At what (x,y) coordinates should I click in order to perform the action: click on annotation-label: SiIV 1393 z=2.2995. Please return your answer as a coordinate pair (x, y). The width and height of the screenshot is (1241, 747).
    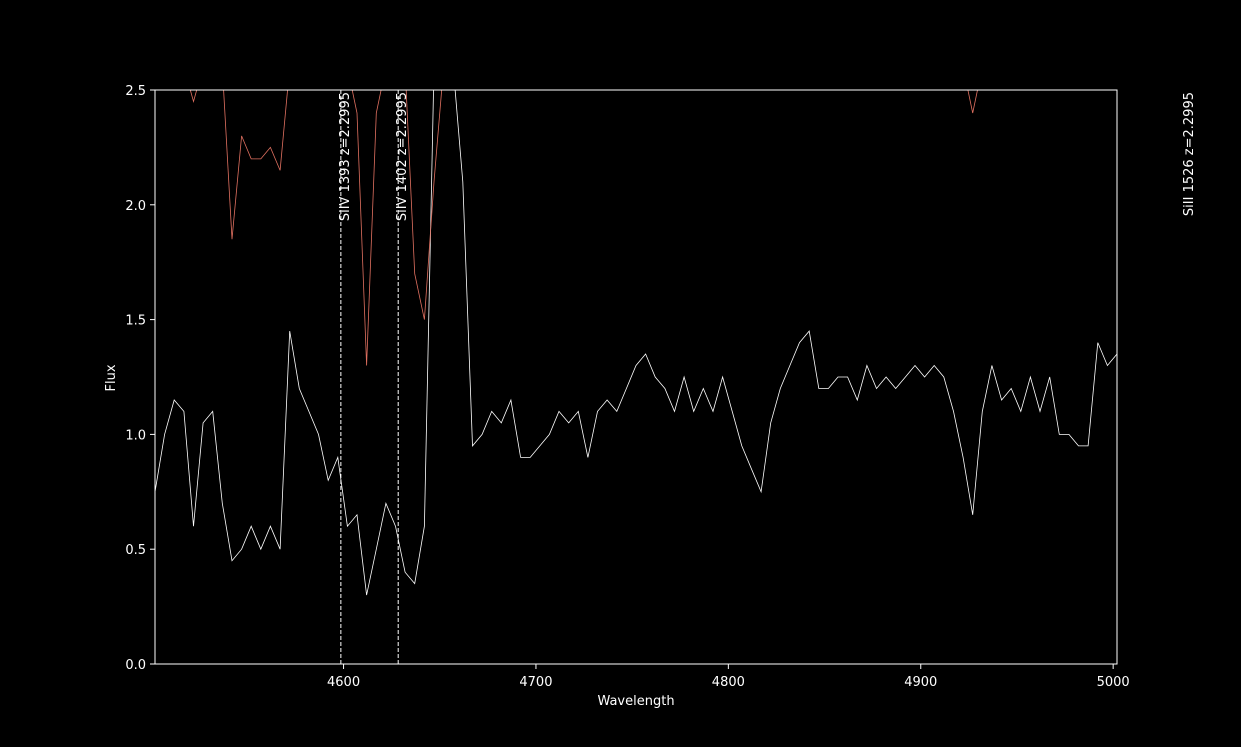
    Looking at the image, I should click on (345, 156).